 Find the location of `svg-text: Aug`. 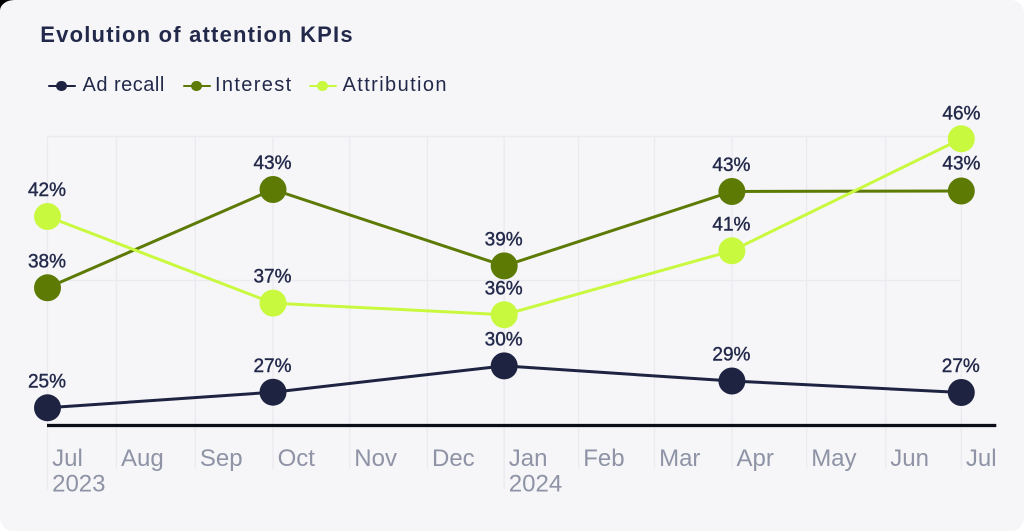

svg-text: Aug is located at coordinates (142, 458).